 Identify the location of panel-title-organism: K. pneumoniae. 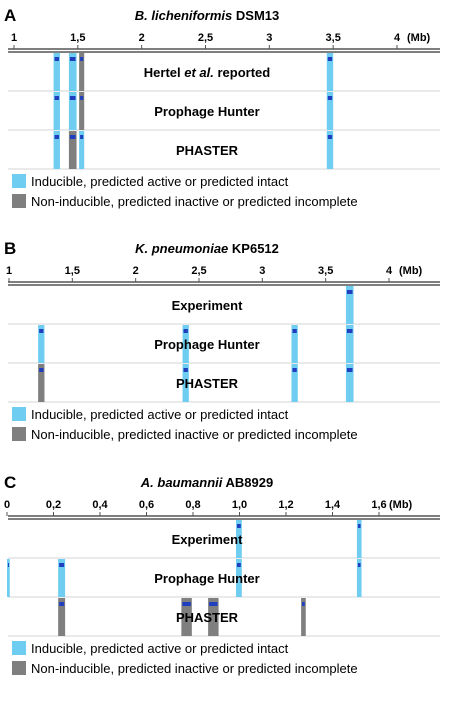
(181, 248).